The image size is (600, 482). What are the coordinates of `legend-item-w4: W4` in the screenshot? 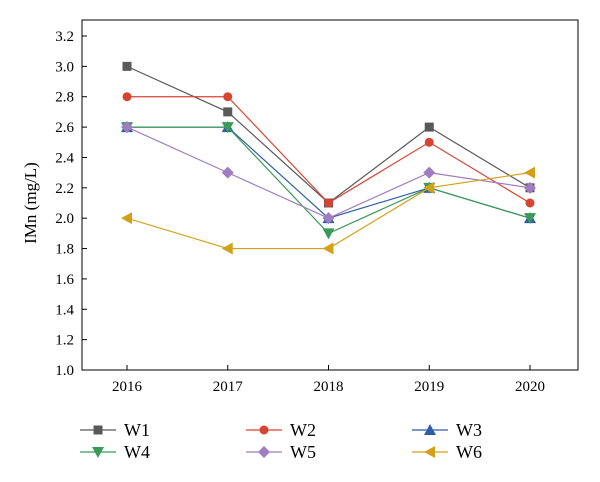 It's located at (115, 452).